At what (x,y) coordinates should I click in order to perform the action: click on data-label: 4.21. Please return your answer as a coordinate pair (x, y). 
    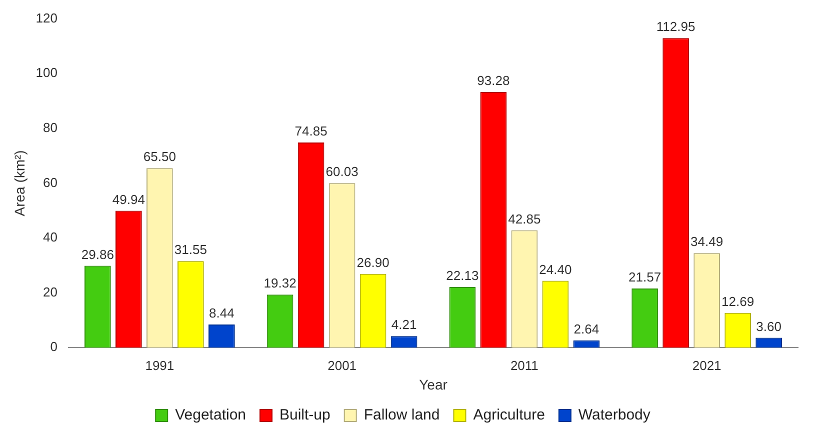
    Looking at the image, I should click on (404, 324).